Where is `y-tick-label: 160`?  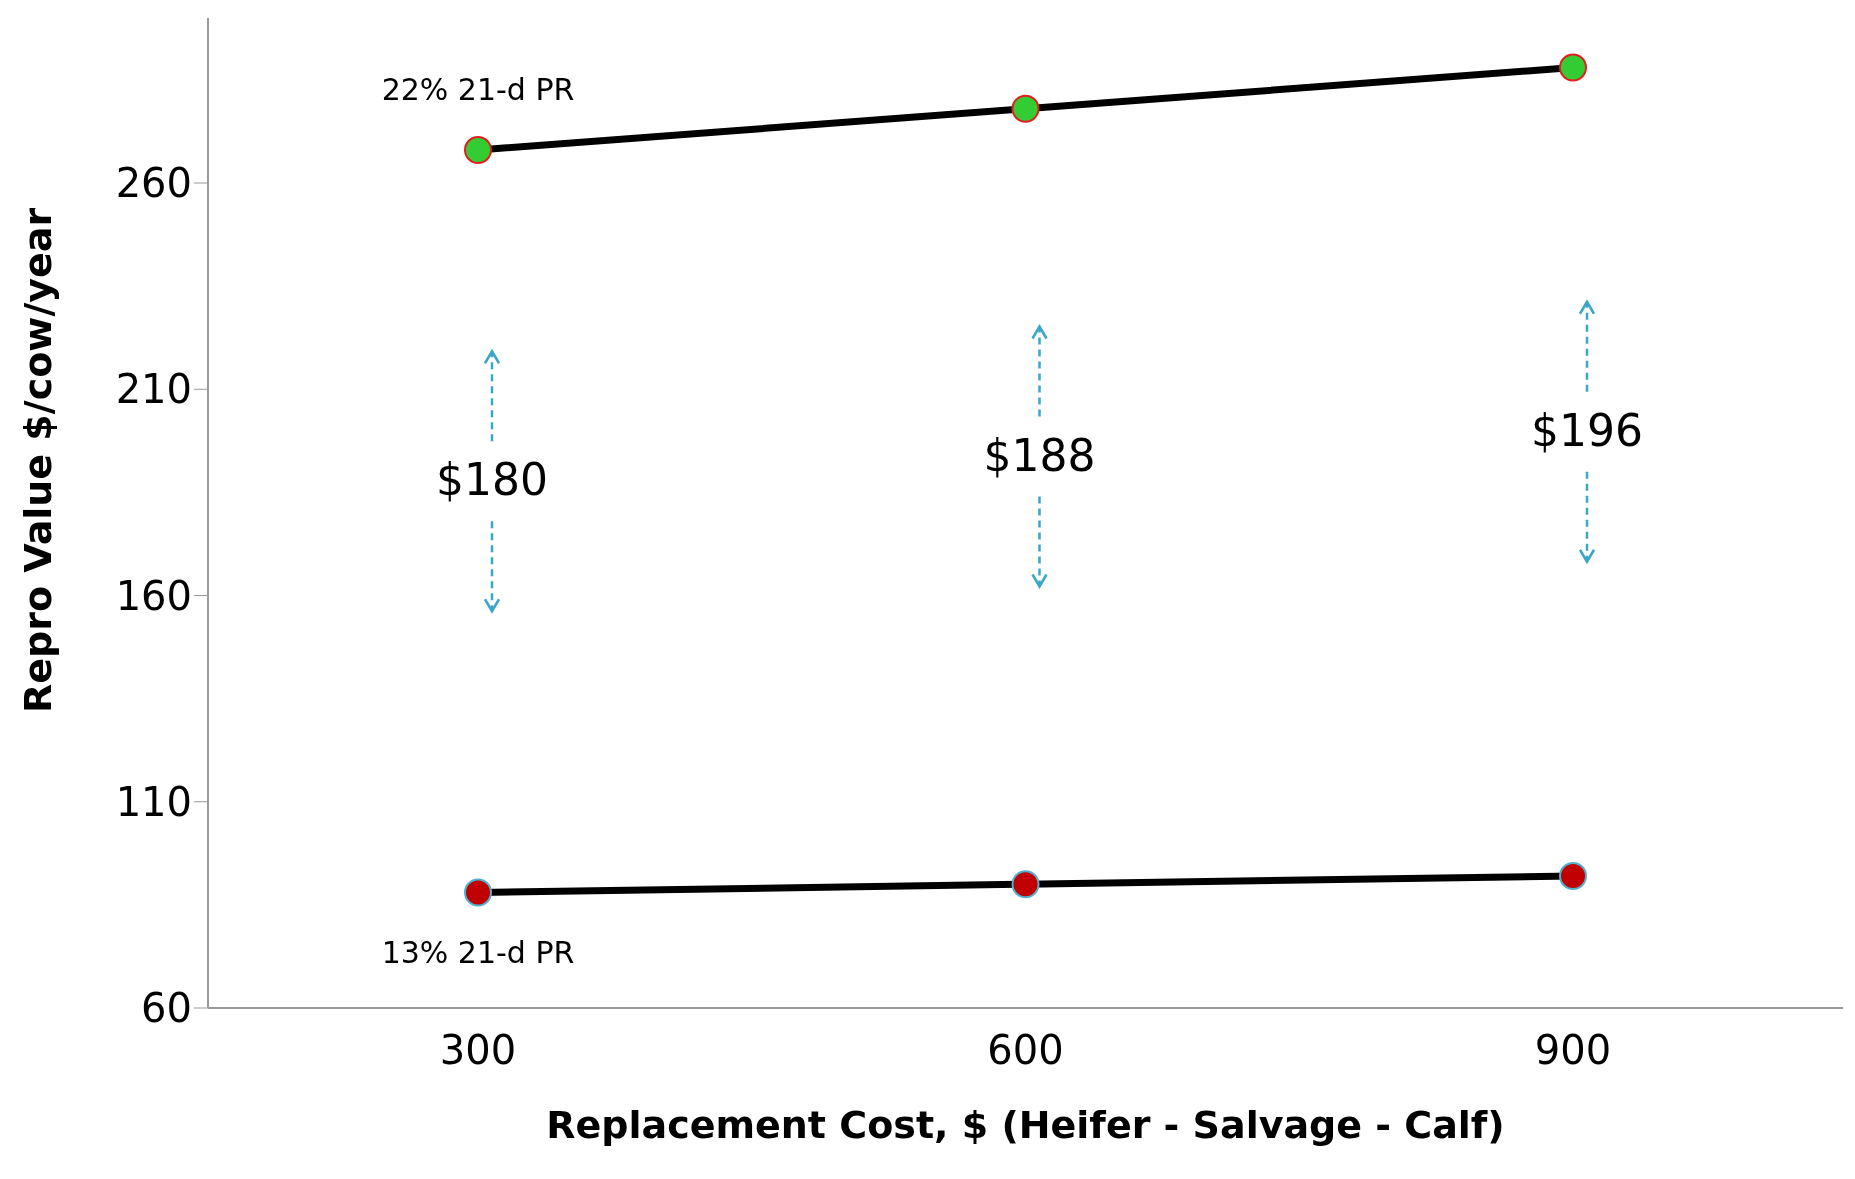
y-tick-label: 160 is located at coordinates (153, 595).